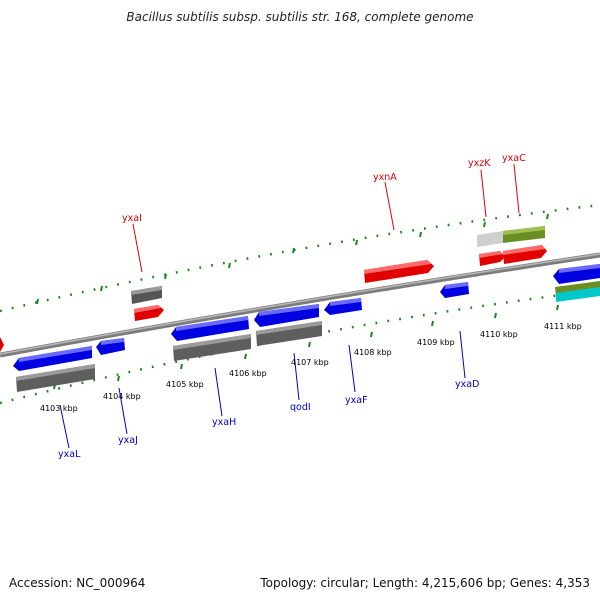 Image resolution: width=600 pixels, height=600 pixels. Describe the element at coordinates (268, 419) in the screenshot. I see `reverse-gene-labels: yxaL yxaJ yxaH qodI yxaF yxaD` at that location.